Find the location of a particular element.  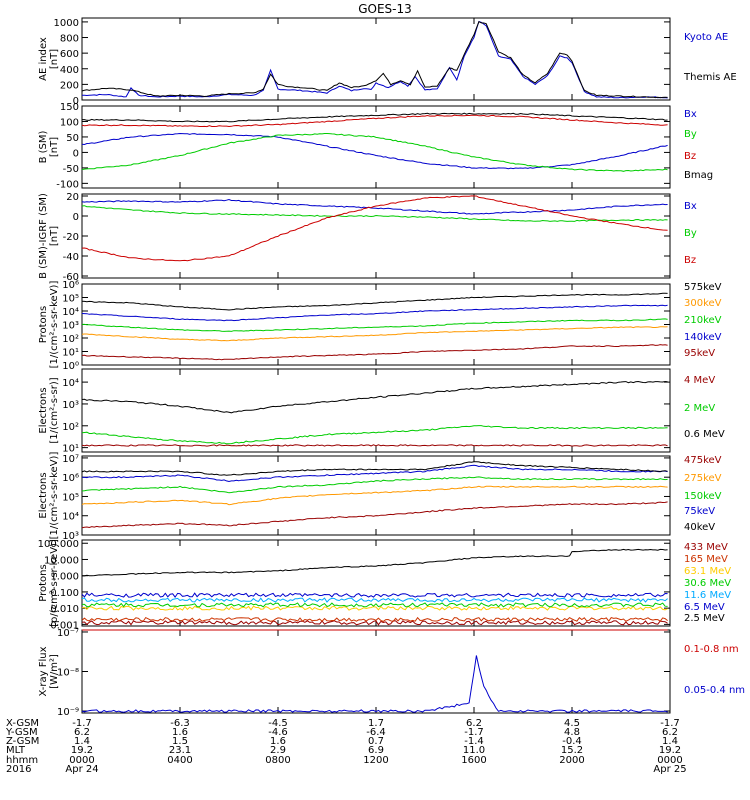

legend-entry: 75keV is located at coordinates (699, 511).